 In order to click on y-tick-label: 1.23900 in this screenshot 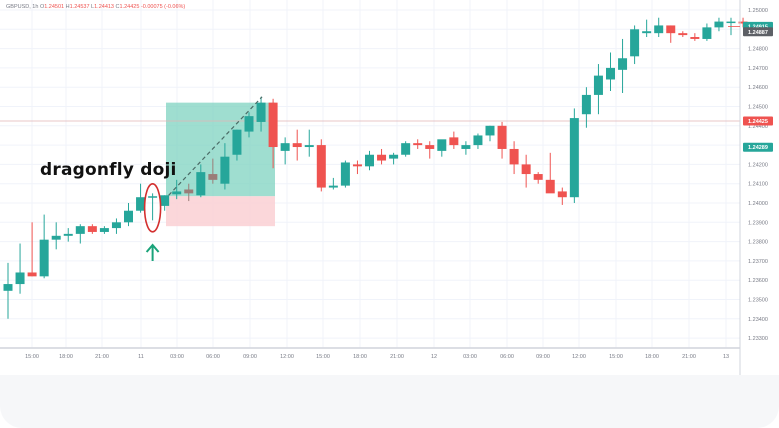, I will do `click(758, 223)`.